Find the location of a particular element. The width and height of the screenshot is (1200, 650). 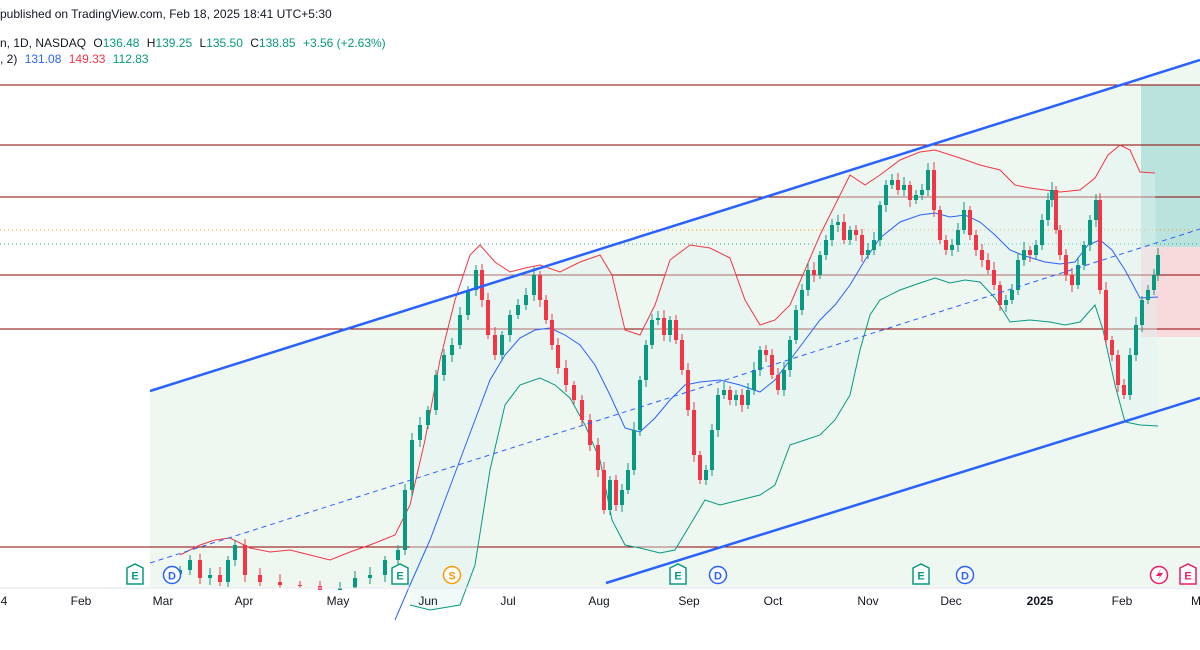

event-marker-4: S is located at coordinates (452, 575).